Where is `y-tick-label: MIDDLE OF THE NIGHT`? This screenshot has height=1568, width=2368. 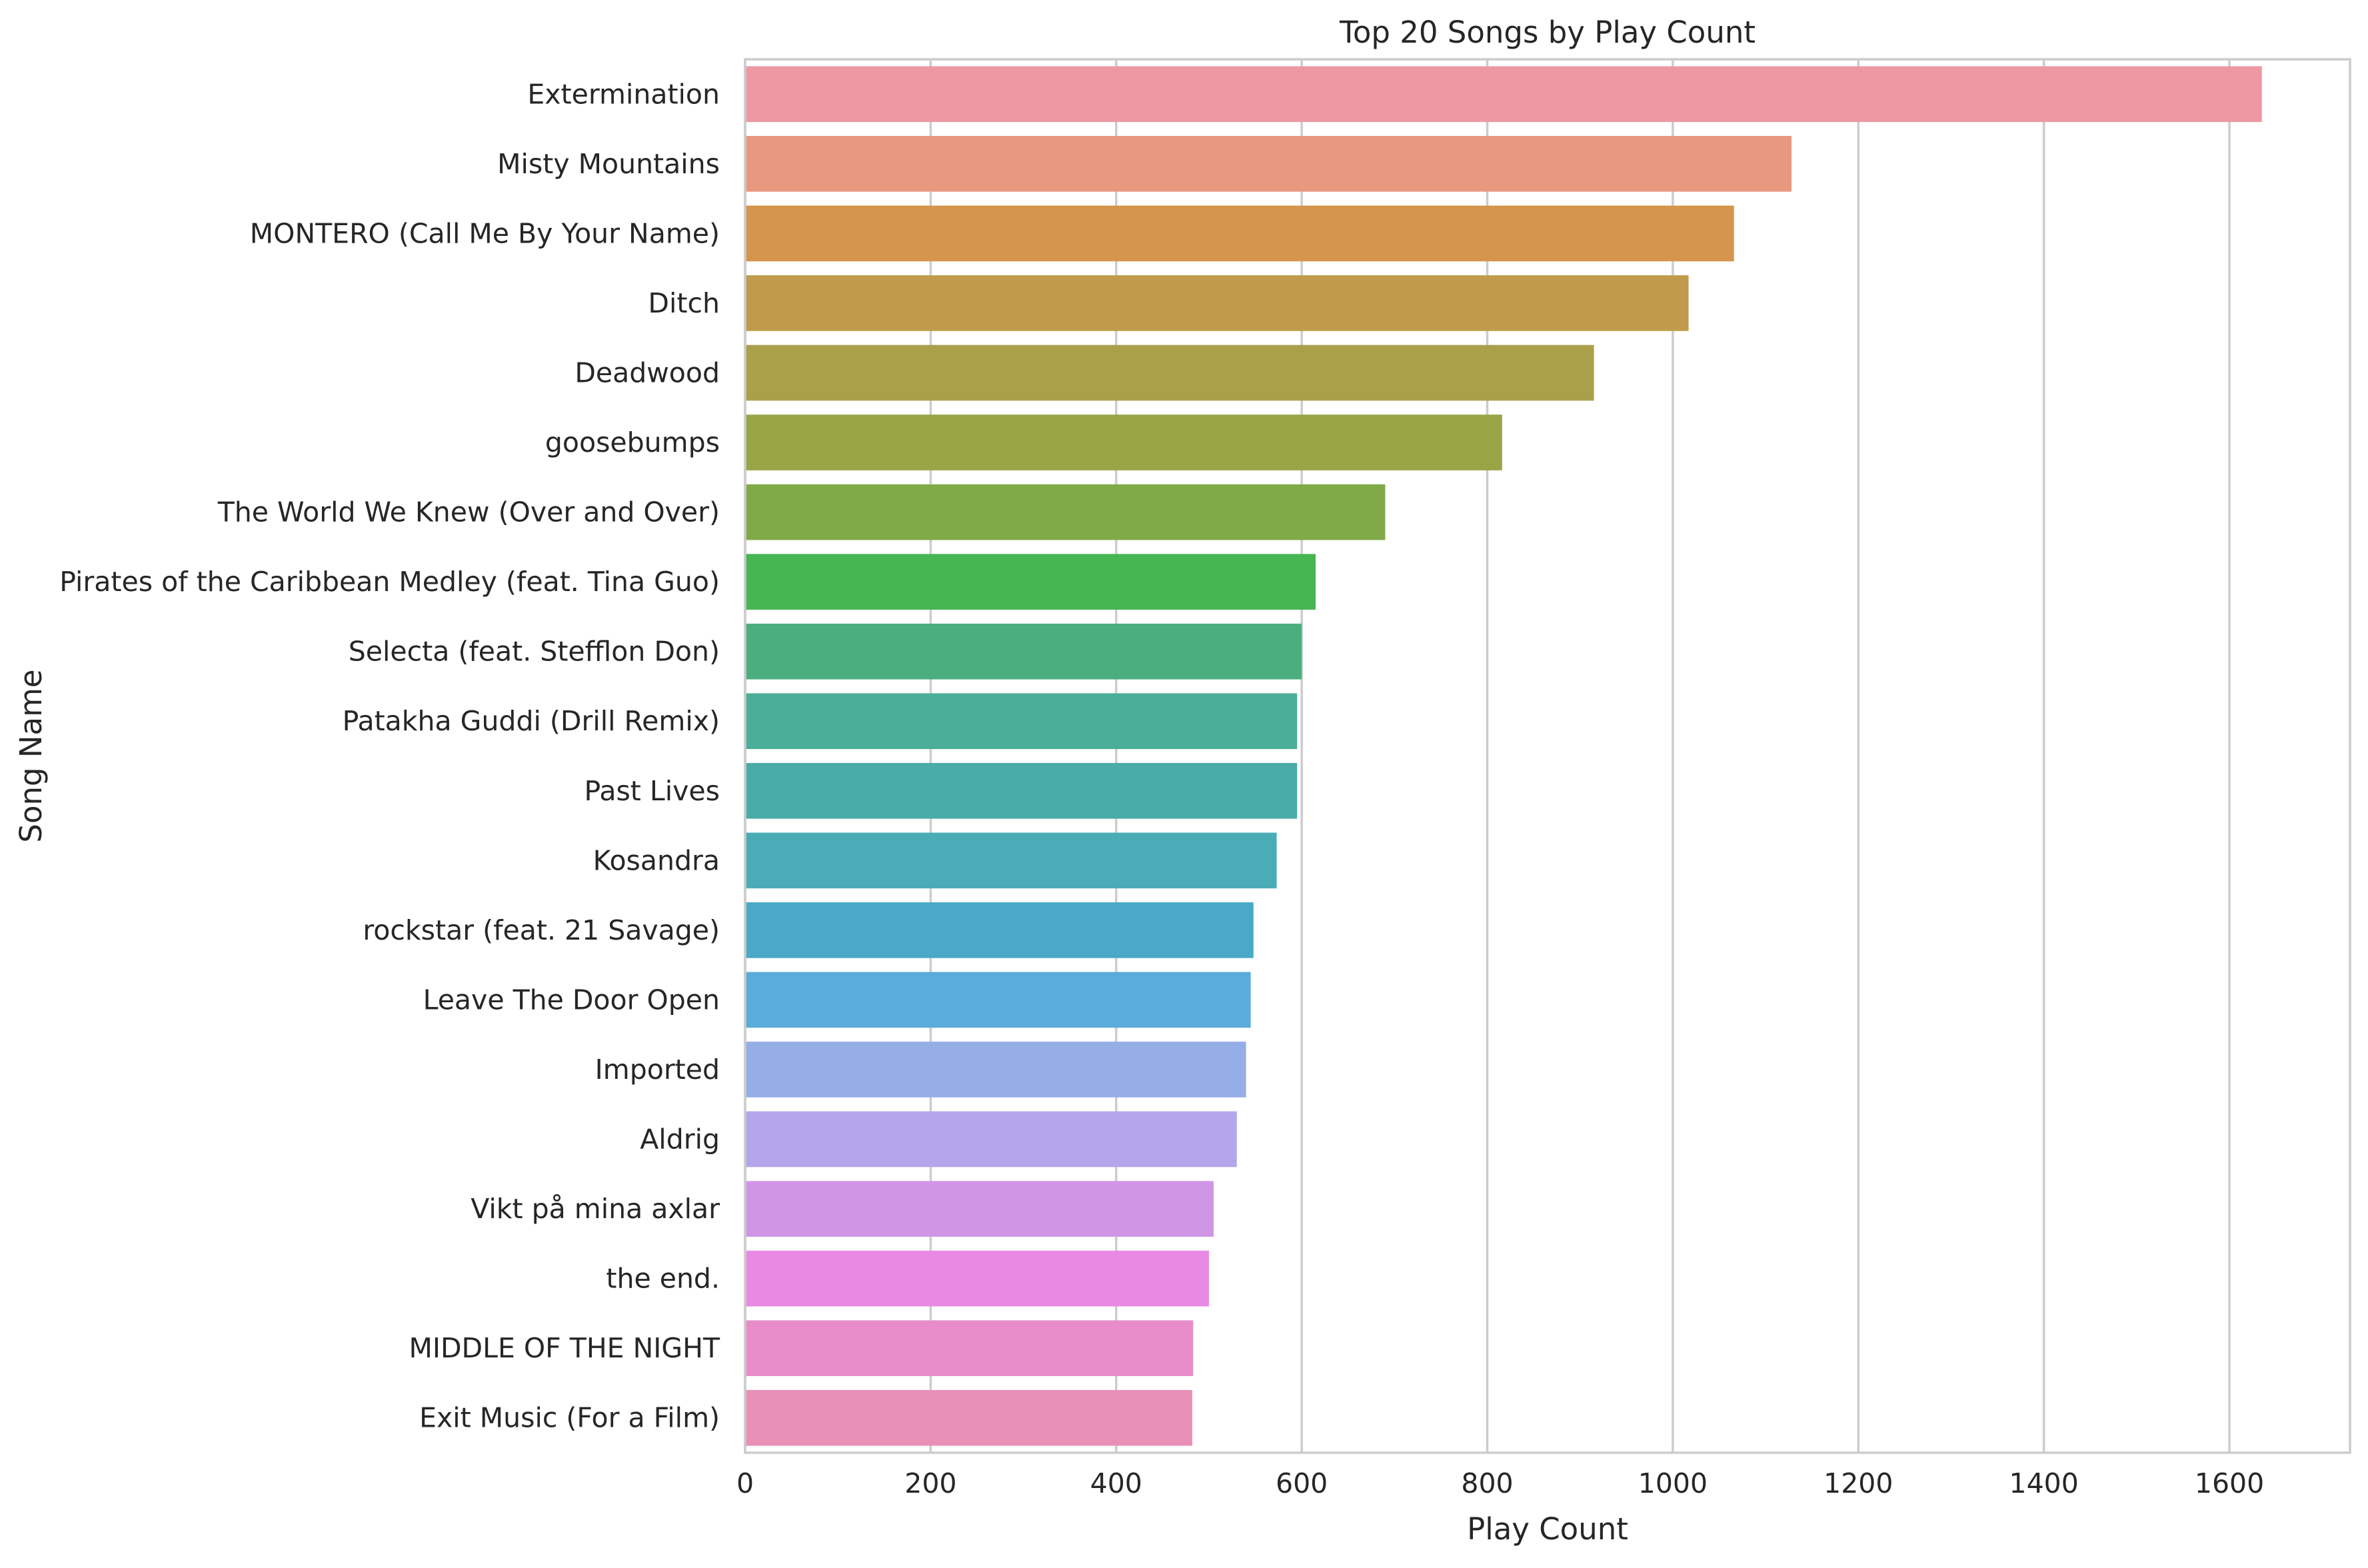
y-tick-label: MIDDLE OF THE NIGHT is located at coordinates (564, 1348).